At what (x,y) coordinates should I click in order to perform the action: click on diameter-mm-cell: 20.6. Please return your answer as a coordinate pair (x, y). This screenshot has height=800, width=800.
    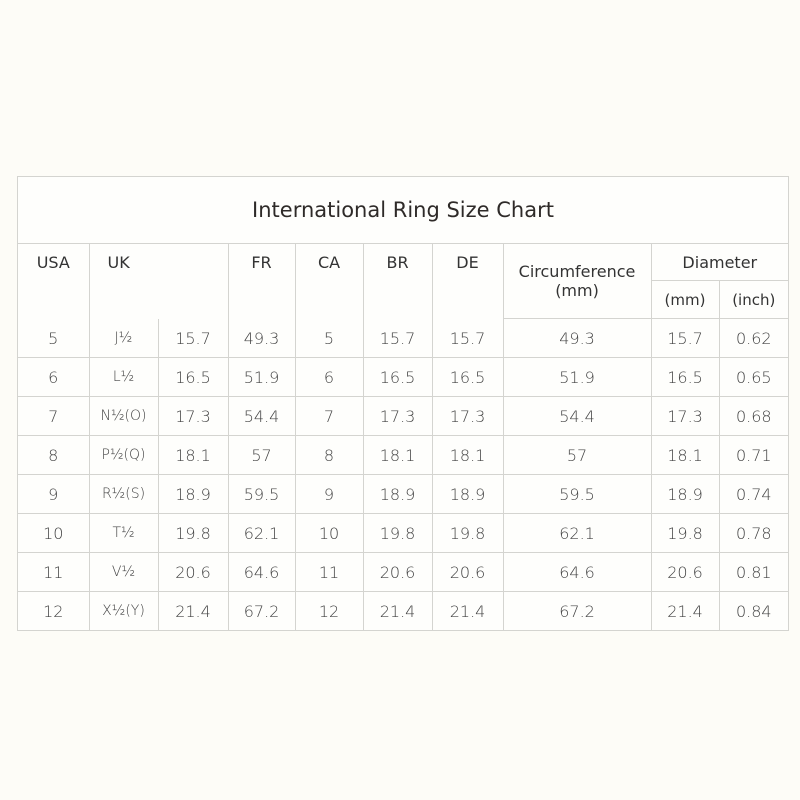
    Looking at the image, I should click on (685, 572).